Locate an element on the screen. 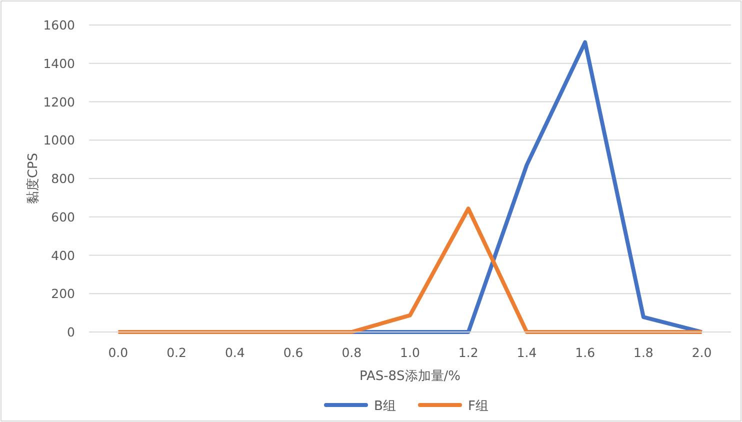 This screenshot has height=422, width=742. x-tick-label: 0.8 is located at coordinates (352, 352).